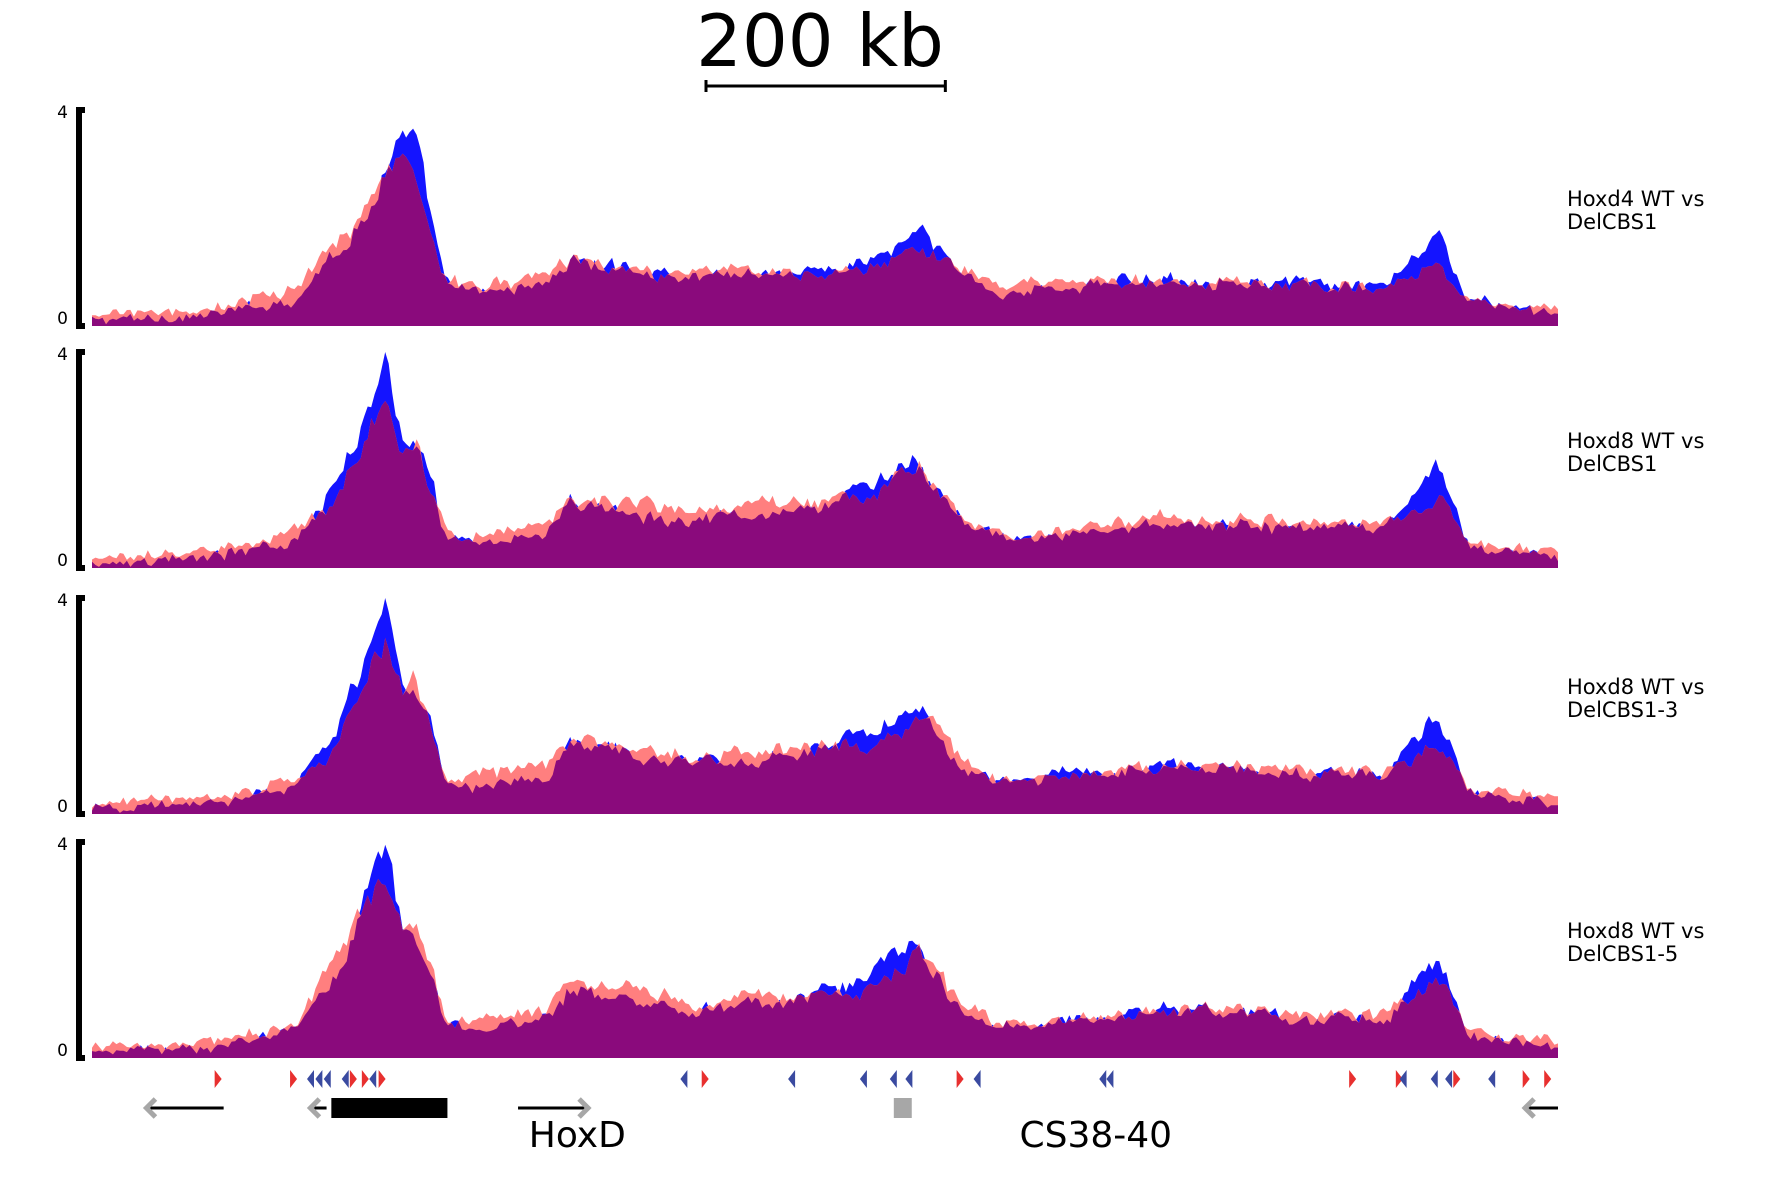 The width and height of the screenshot is (1771, 1181). I want to click on region-label: HoxD, so click(577, 1135).